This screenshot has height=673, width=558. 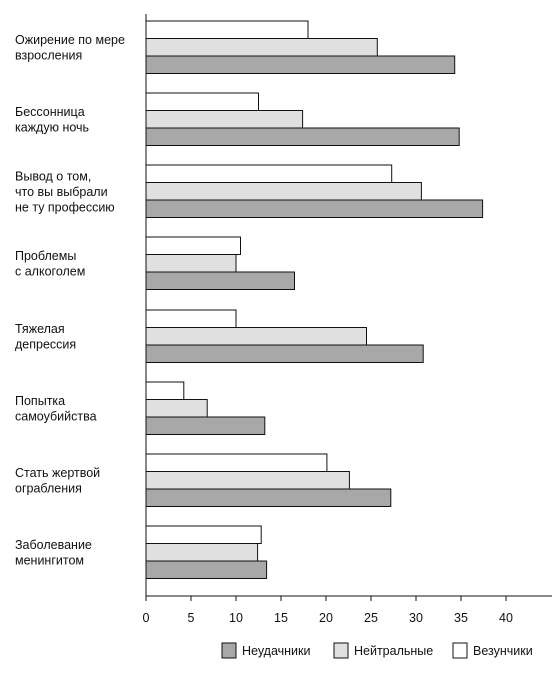 What do you see at coordinates (281, 618) in the screenshot?
I see `x-tick-label: 15` at bounding box center [281, 618].